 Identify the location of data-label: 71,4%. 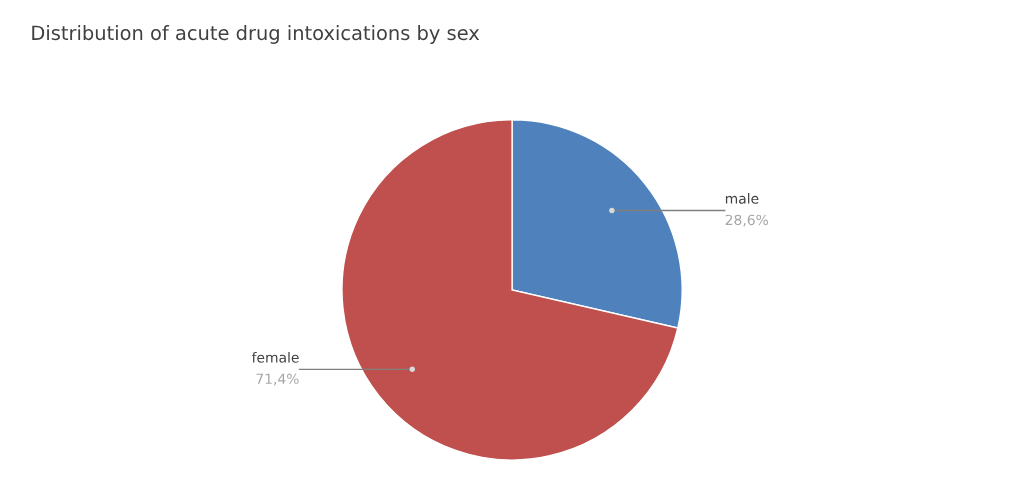
(277, 379).